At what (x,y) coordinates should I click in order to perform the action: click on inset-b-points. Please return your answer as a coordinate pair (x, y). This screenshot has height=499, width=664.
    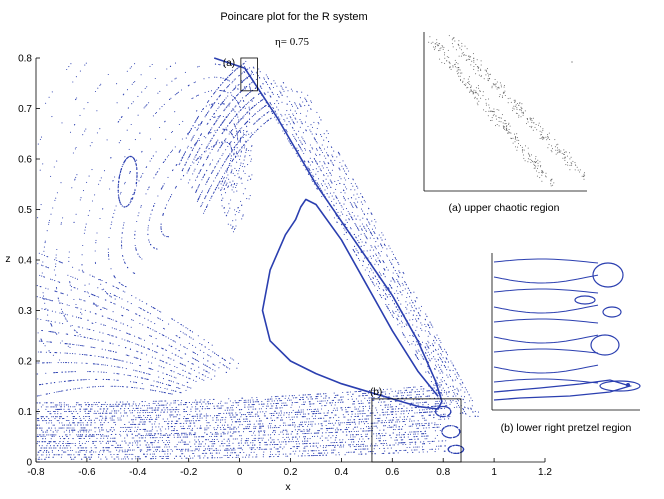
    Looking at the image, I should click on (567, 329).